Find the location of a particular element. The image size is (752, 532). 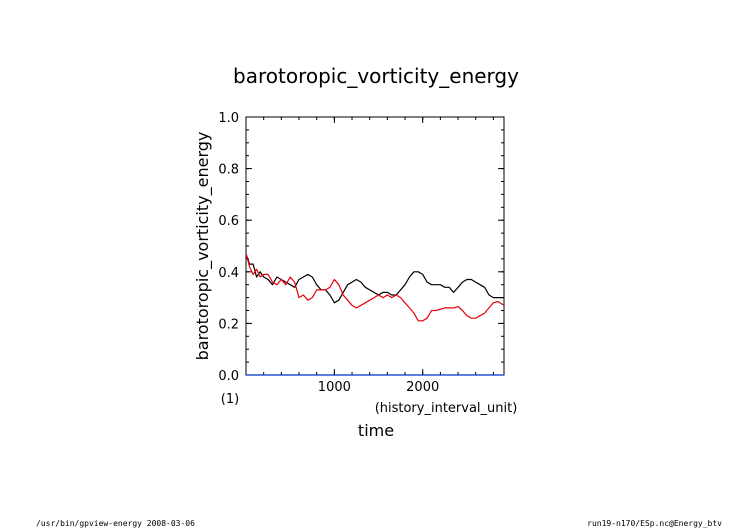

chart-title: barotoropic_vorticity_energy is located at coordinates (376, 76).